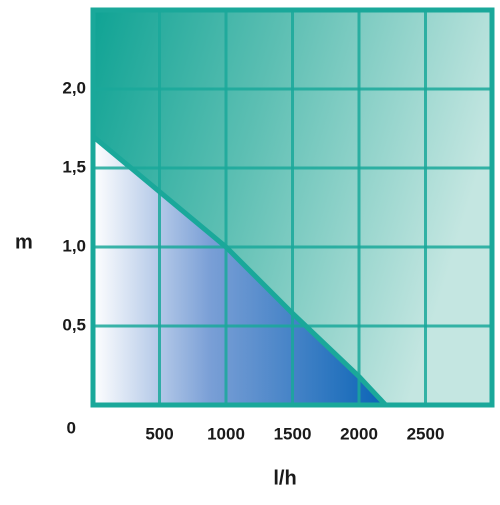 The width and height of the screenshot is (500, 505). I want to click on y-tick-label: 2,0, so click(74, 87).